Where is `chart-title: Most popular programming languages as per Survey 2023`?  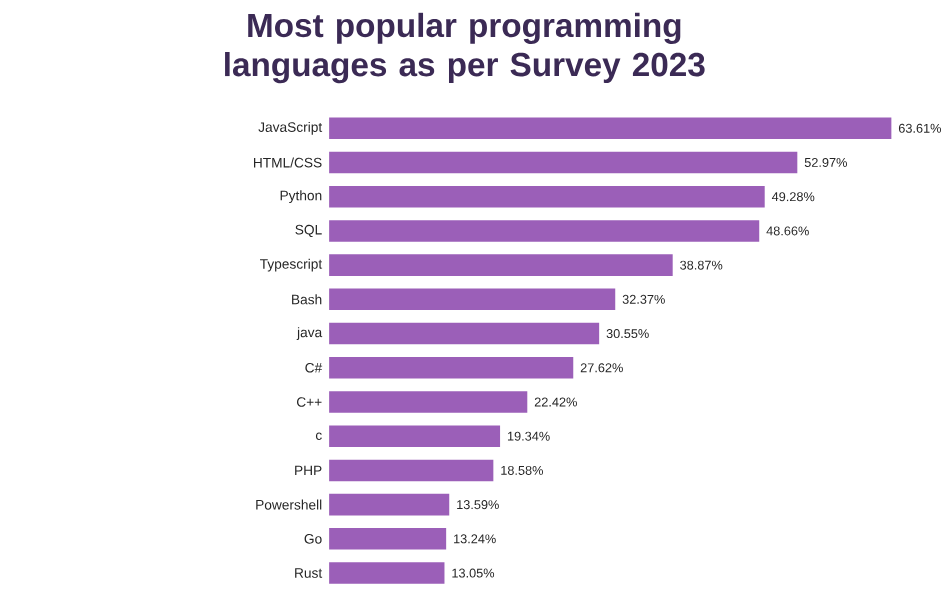 chart-title: Most popular programming languages as per Survey 2023 is located at coordinates (465, 48).